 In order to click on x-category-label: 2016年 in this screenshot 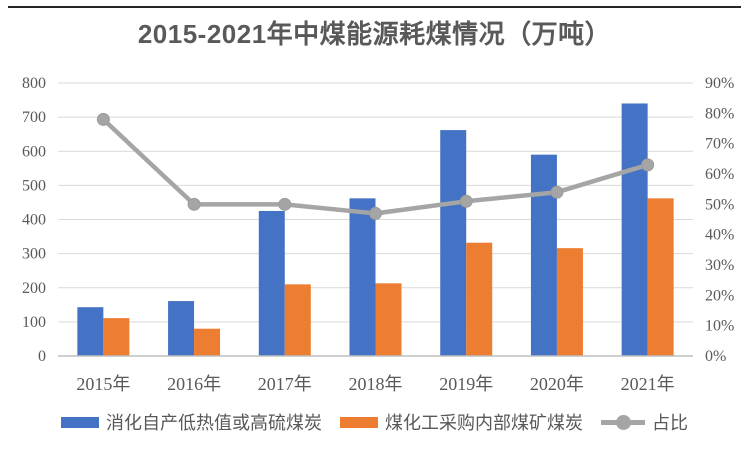, I will do `click(194, 384)`.